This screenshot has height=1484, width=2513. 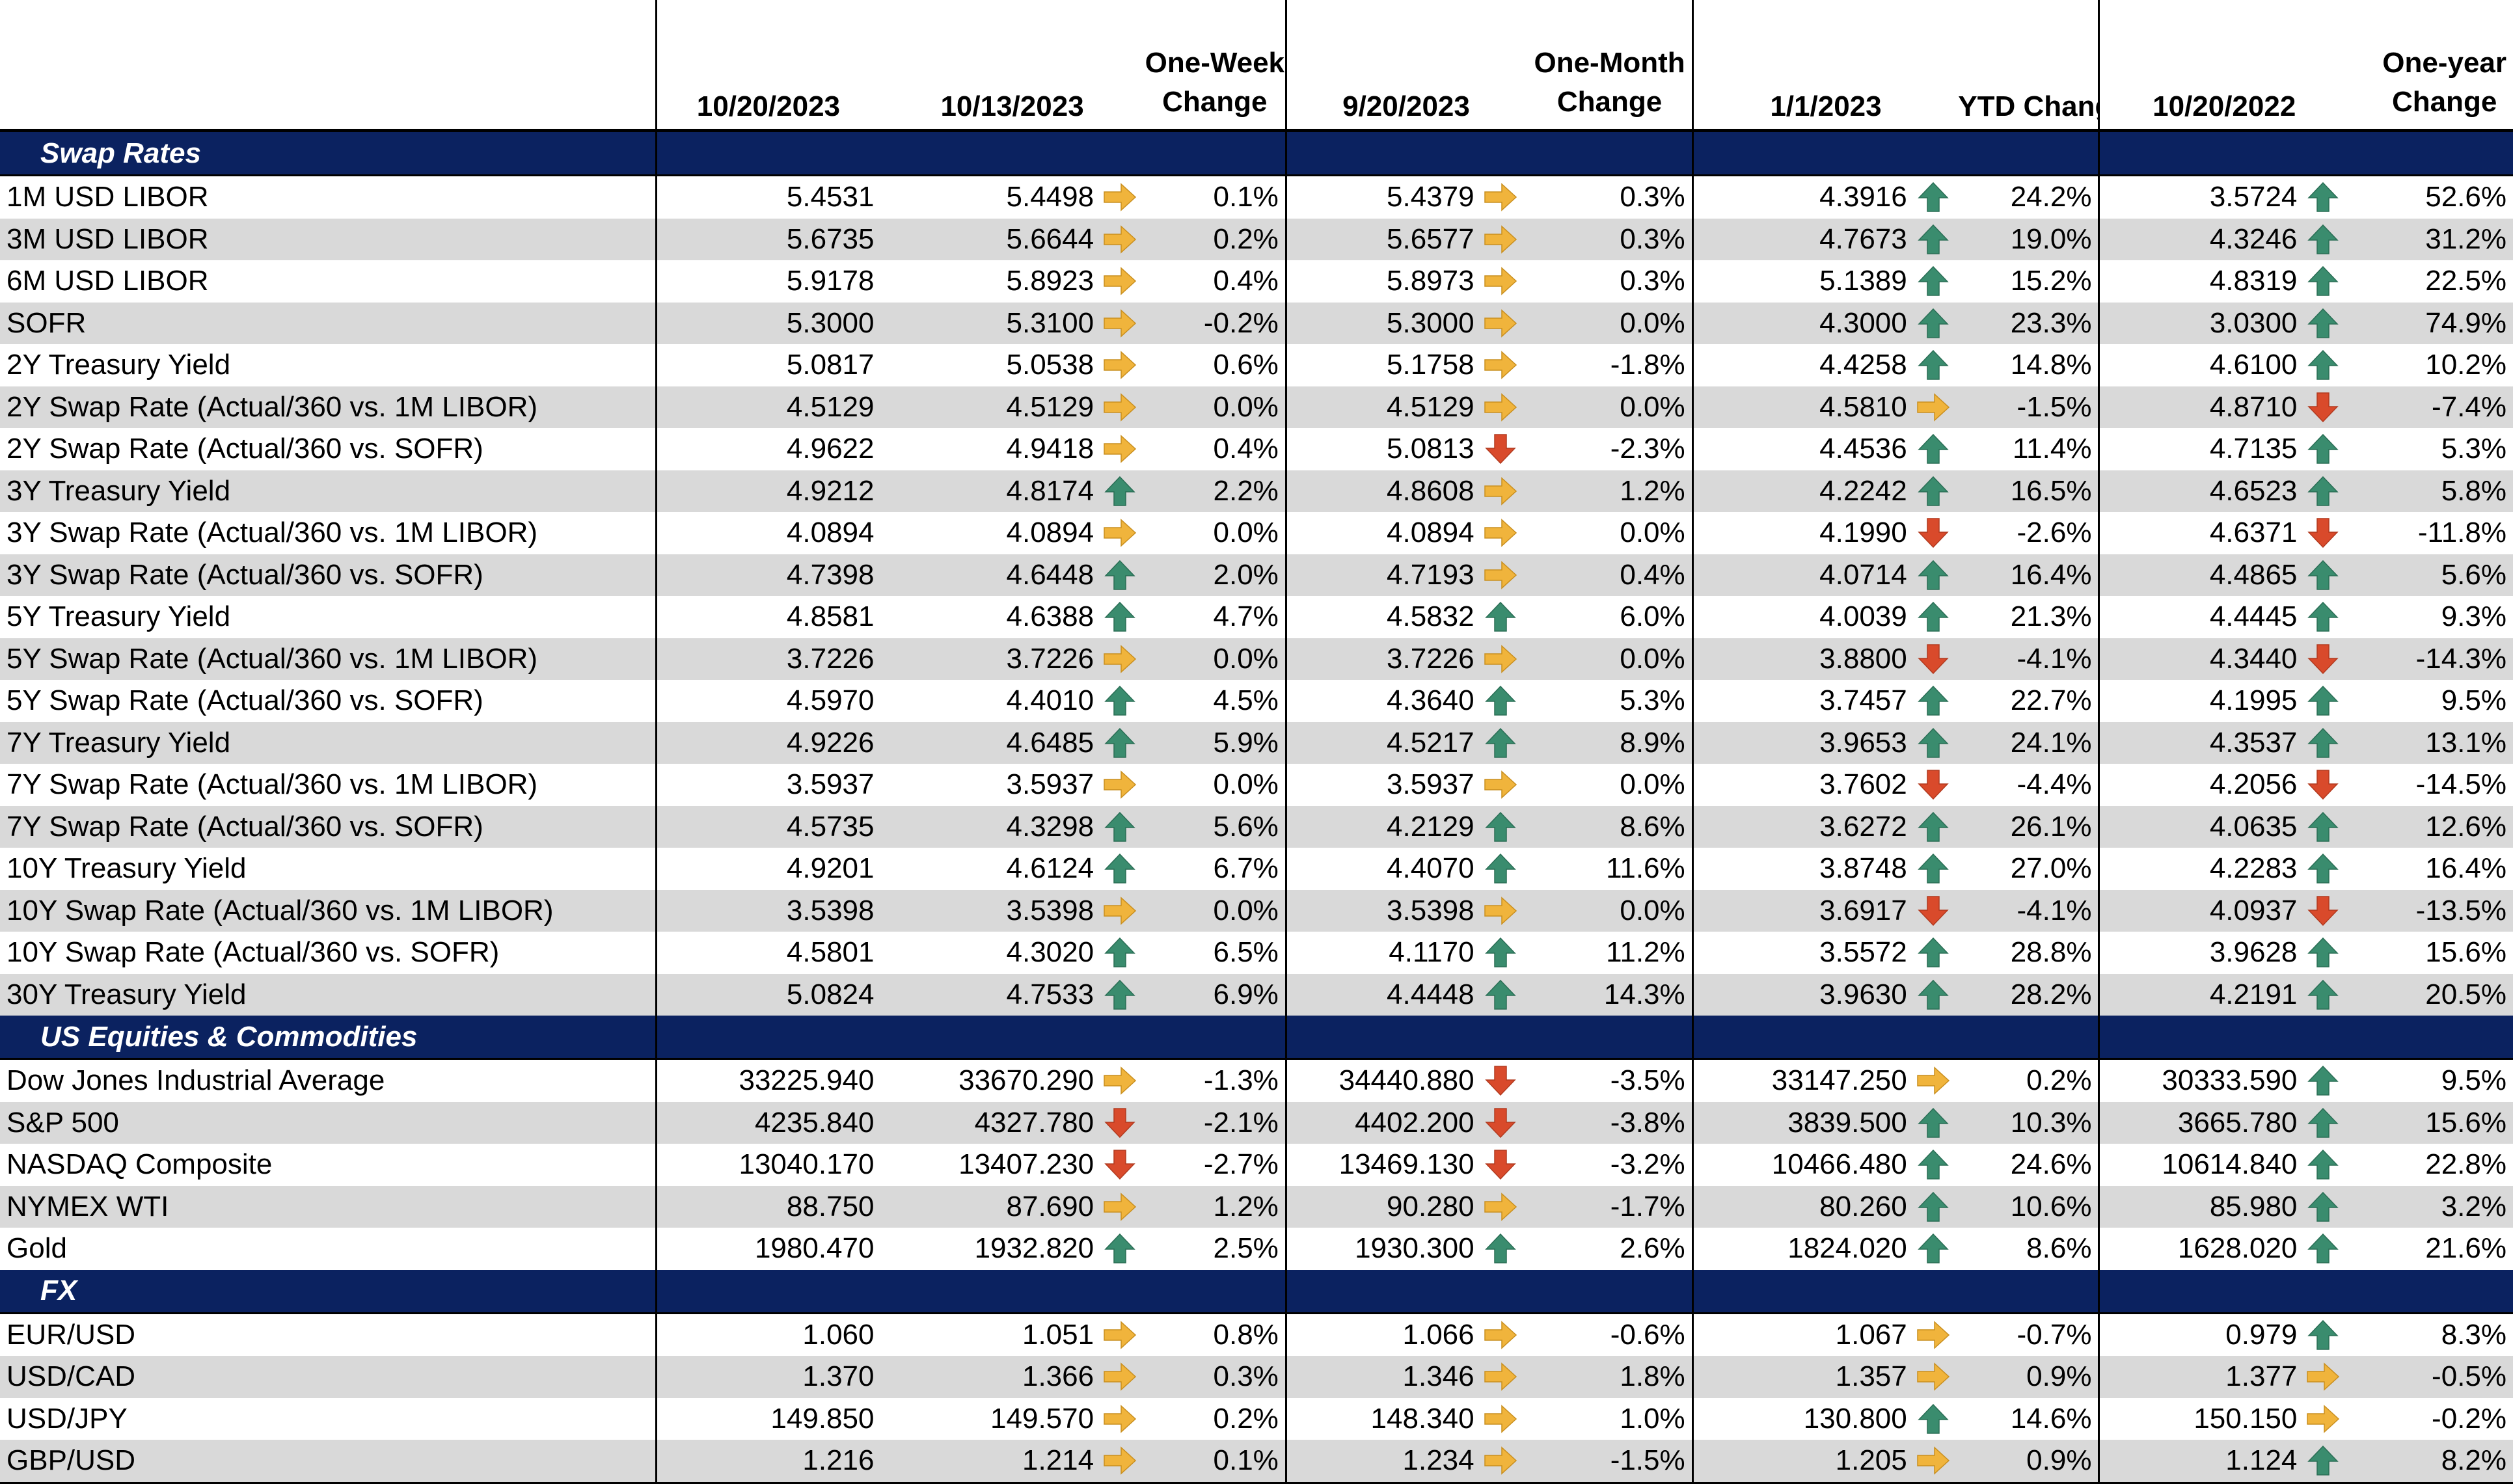 What do you see at coordinates (2052, 449) in the screenshot?
I see `change-ytd: 11.4%` at bounding box center [2052, 449].